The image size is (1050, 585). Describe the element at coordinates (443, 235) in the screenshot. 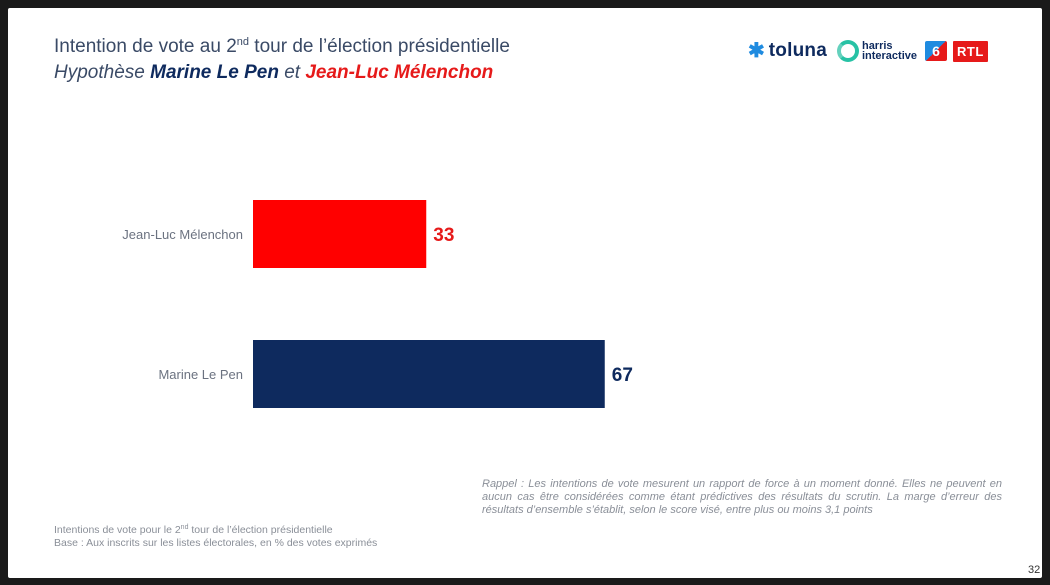

I see `value-label-jean-luc-melenchon: 33` at that location.